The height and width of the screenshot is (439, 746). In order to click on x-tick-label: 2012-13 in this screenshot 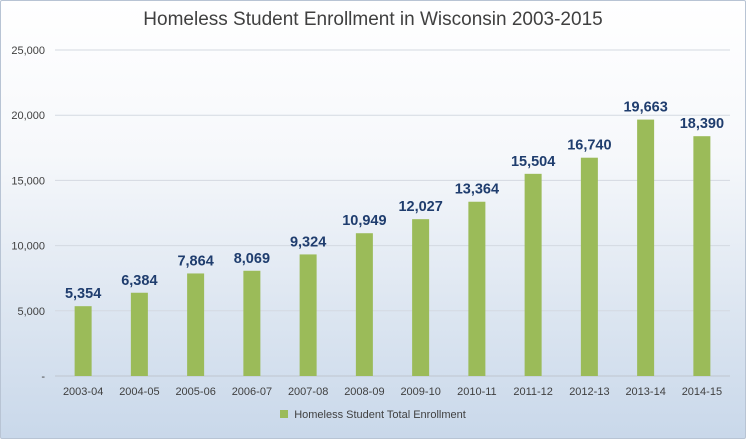, I will do `click(589, 392)`.